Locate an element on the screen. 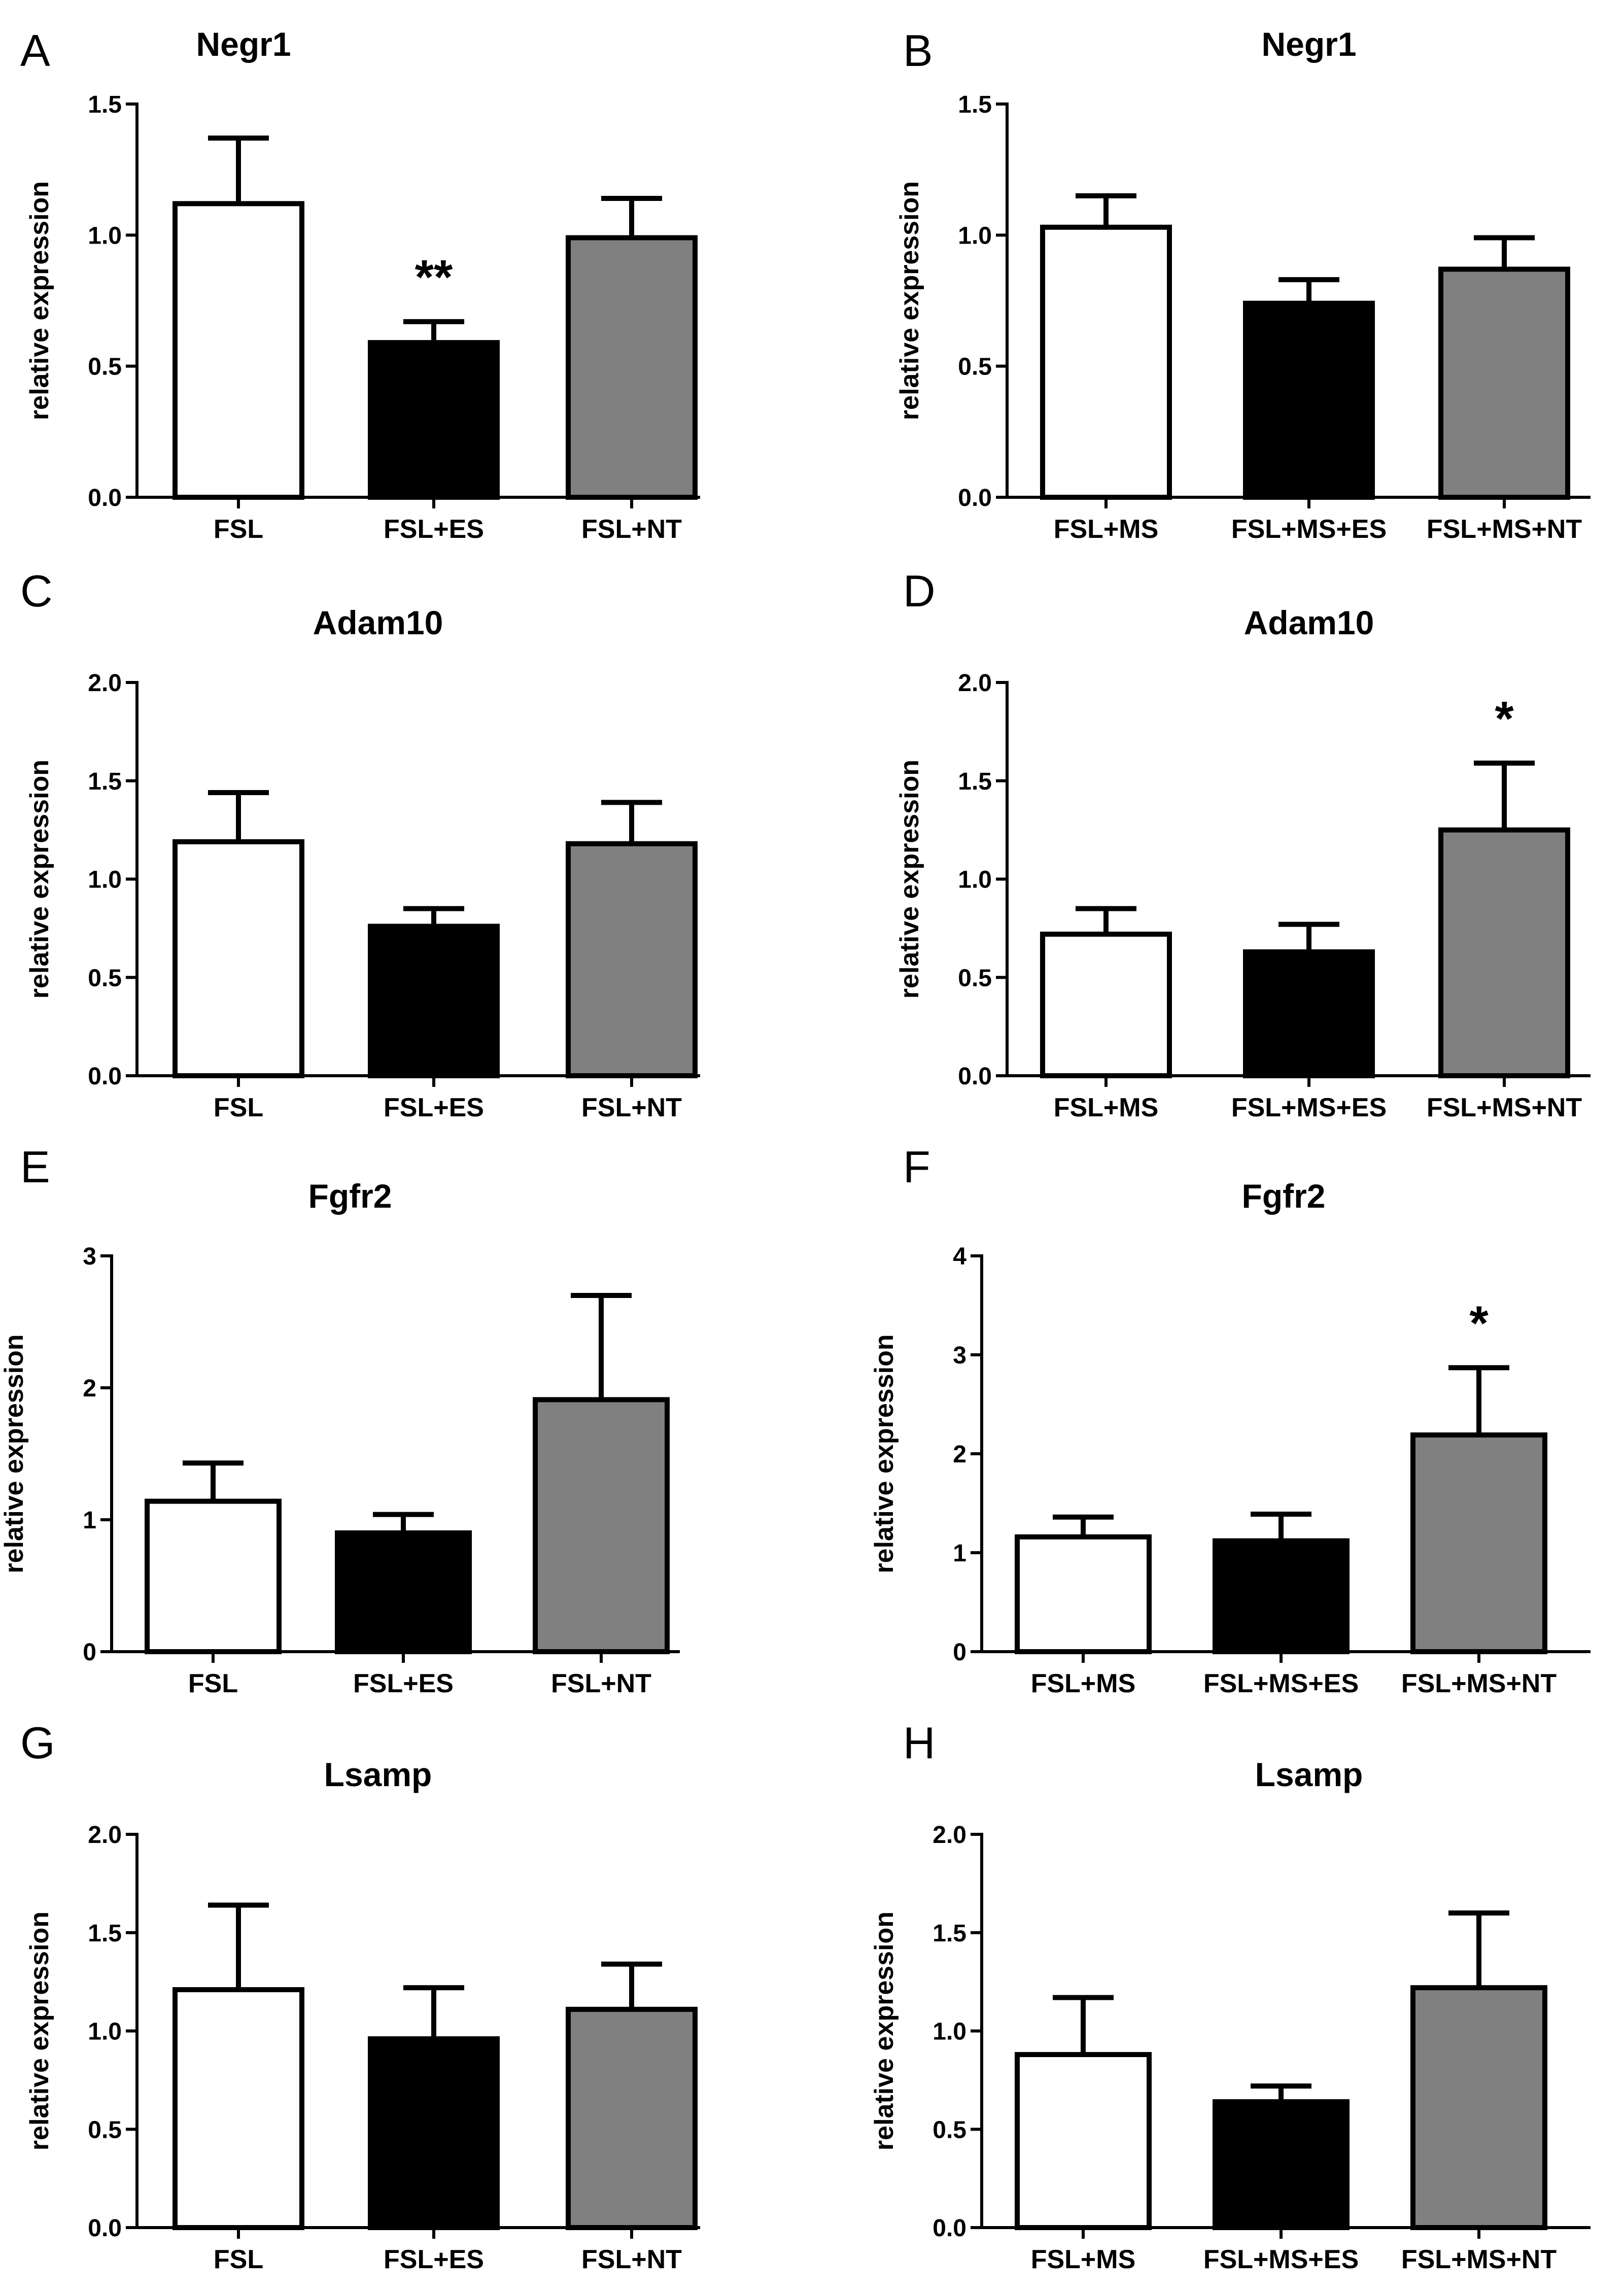 The image size is (1624, 2290). significance-marker: * is located at coordinates (1504, 719).